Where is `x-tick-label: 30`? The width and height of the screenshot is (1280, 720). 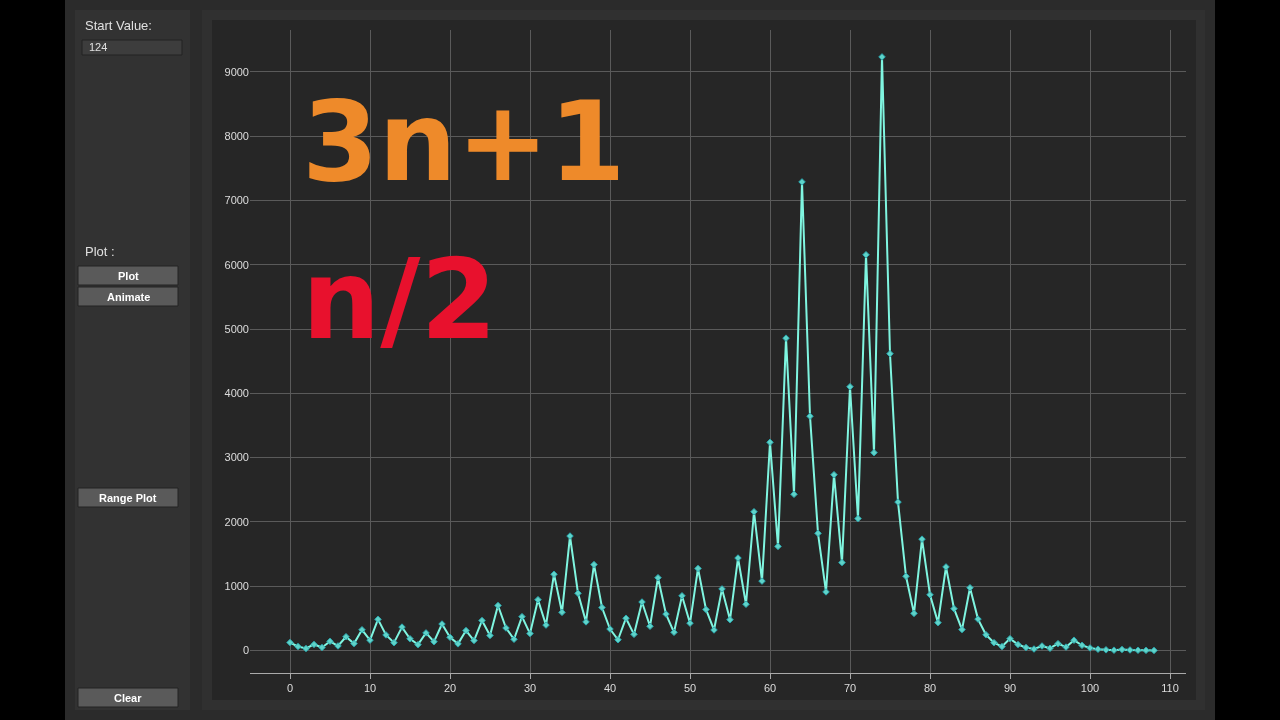
x-tick-label: 30 is located at coordinates (530, 688).